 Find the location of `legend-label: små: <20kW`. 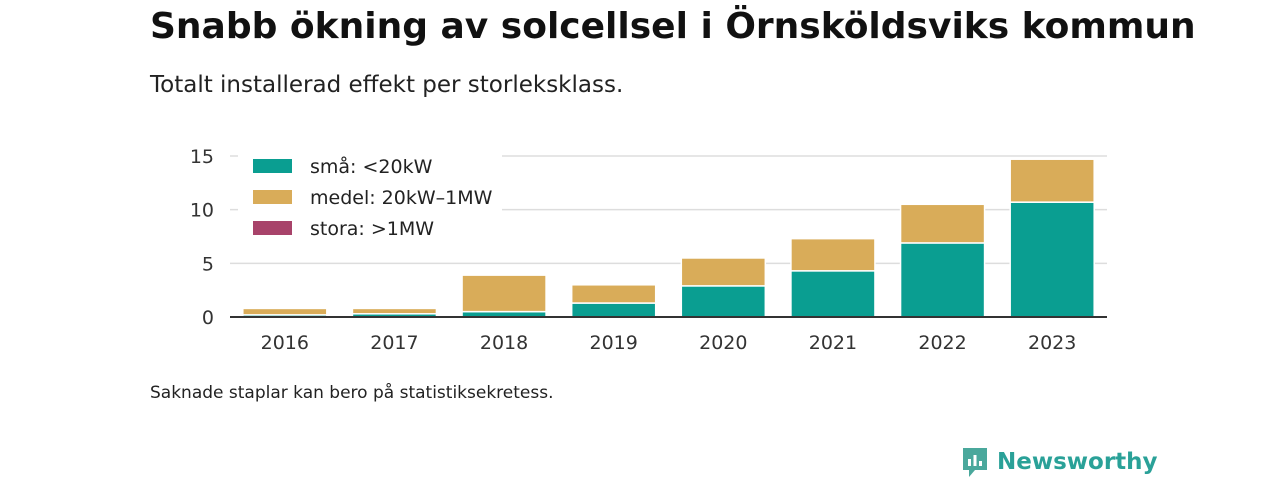

legend-label: små: <20kW is located at coordinates (371, 166).